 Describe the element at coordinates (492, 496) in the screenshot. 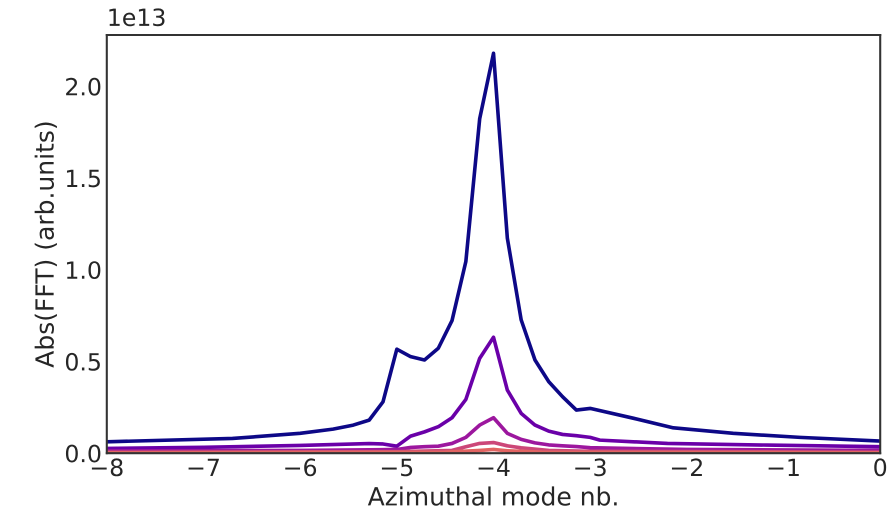

I see `x-axis-title: Azimuthal mode nb.` at that location.